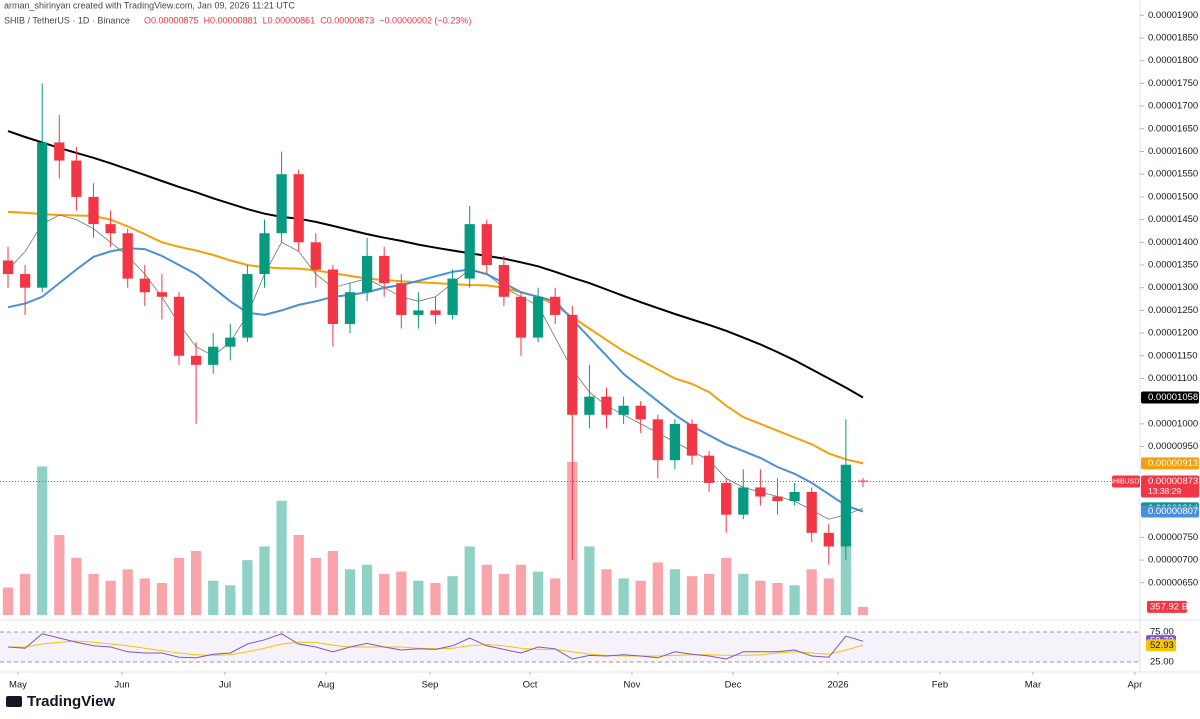  I want to click on rsi-band, so click(570, 647).